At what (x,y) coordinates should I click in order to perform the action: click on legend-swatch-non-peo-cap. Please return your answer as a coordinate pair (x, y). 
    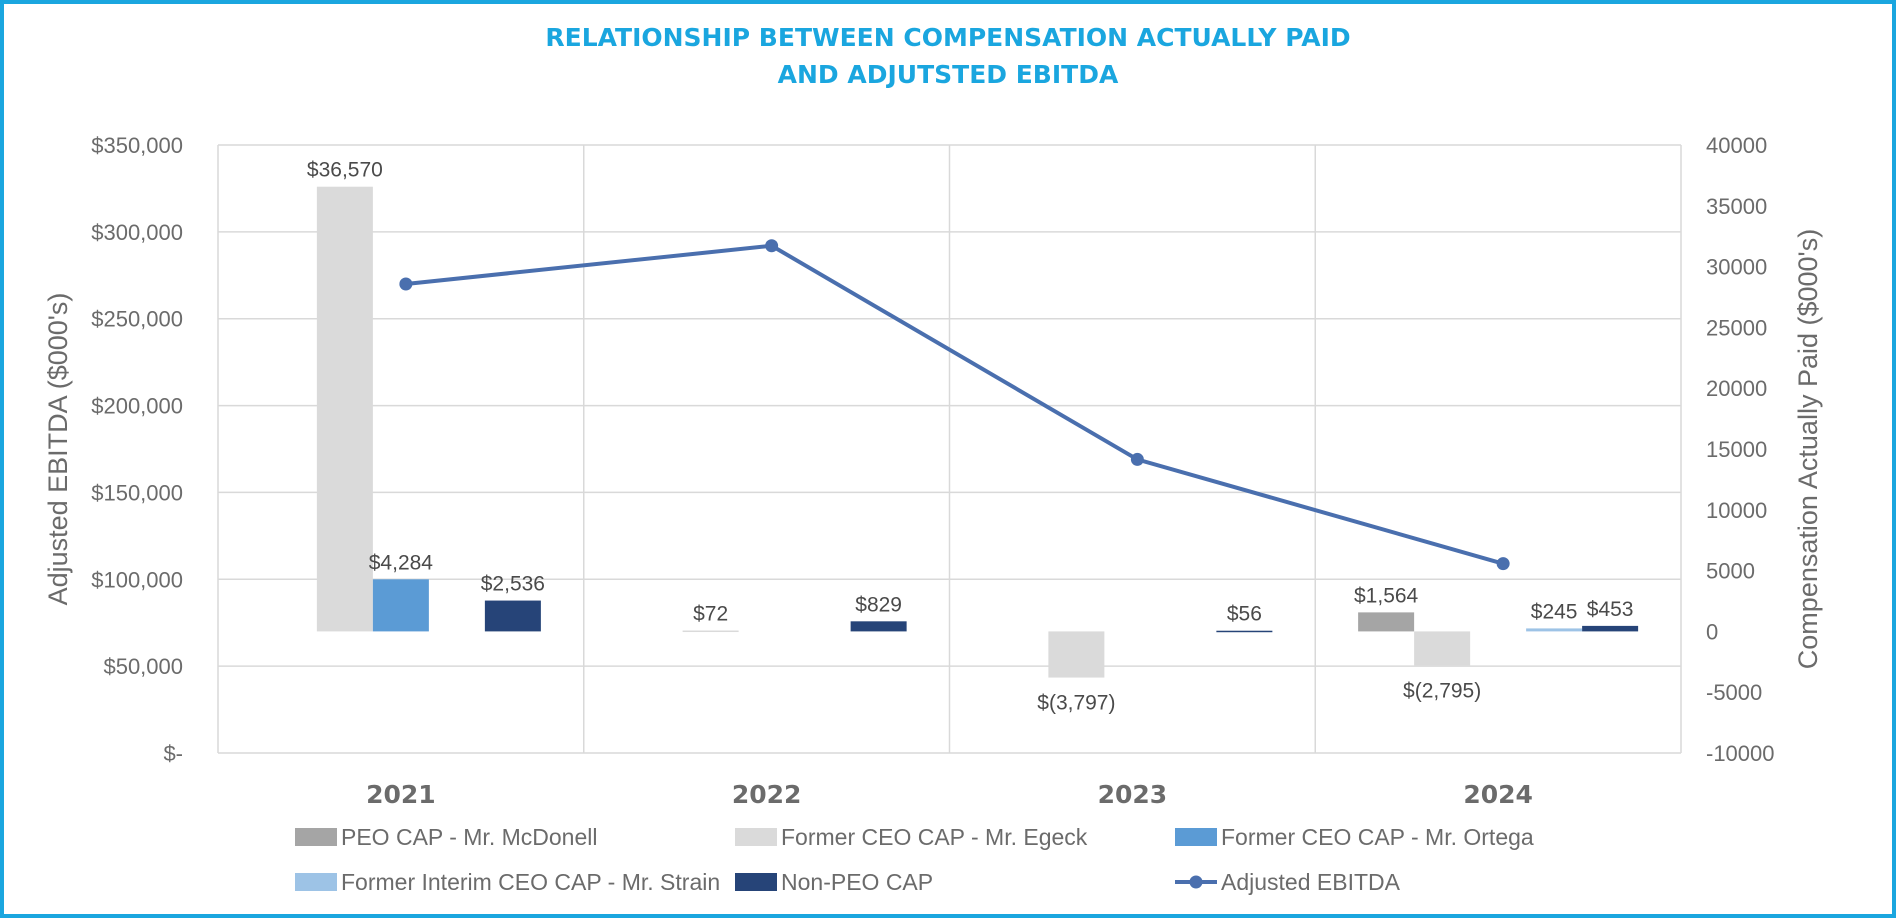
    Looking at the image, I should click on (756, 882).